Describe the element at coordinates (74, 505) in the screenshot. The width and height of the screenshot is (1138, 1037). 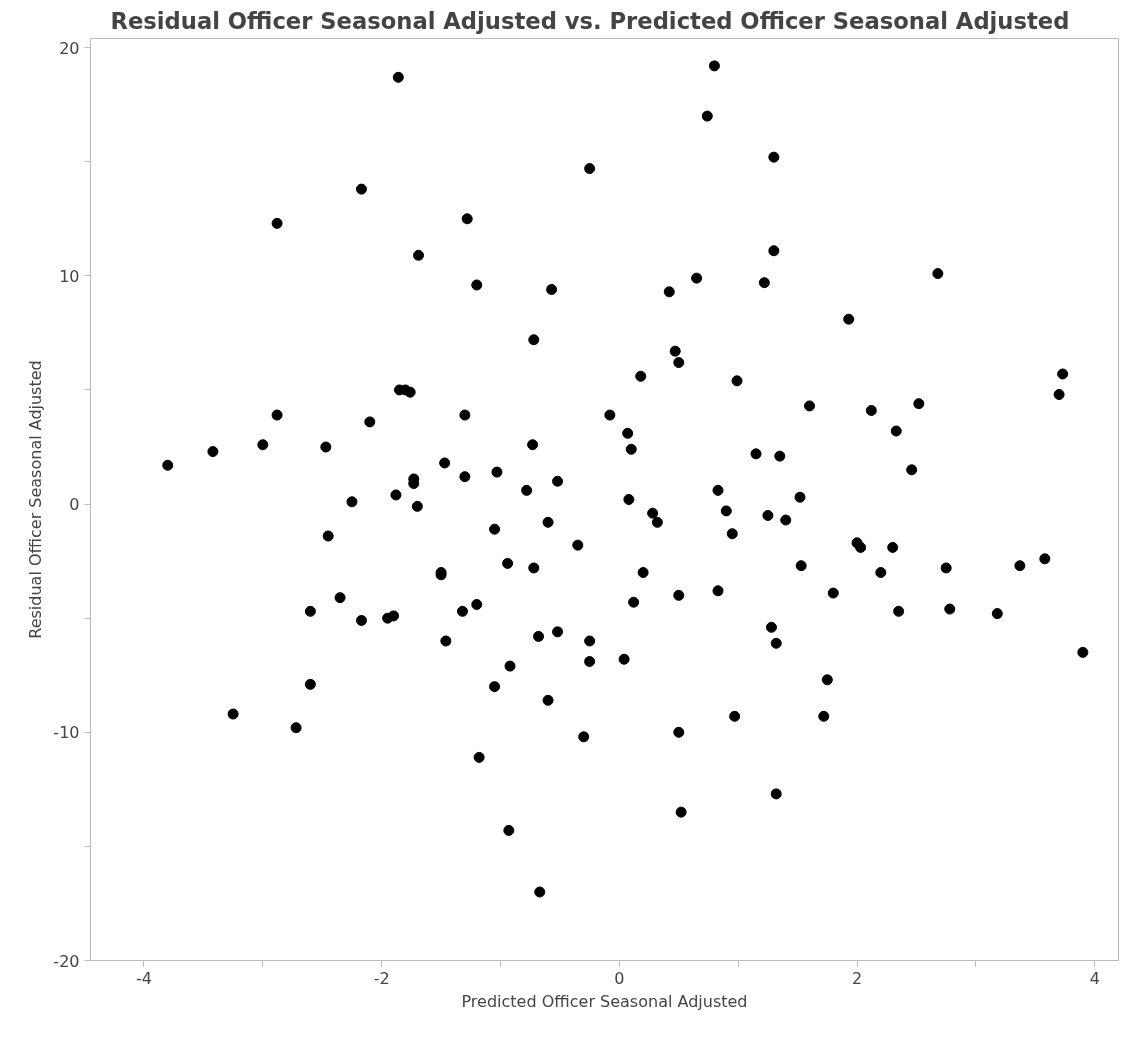
I see `y-tick-label: 0` at that location.